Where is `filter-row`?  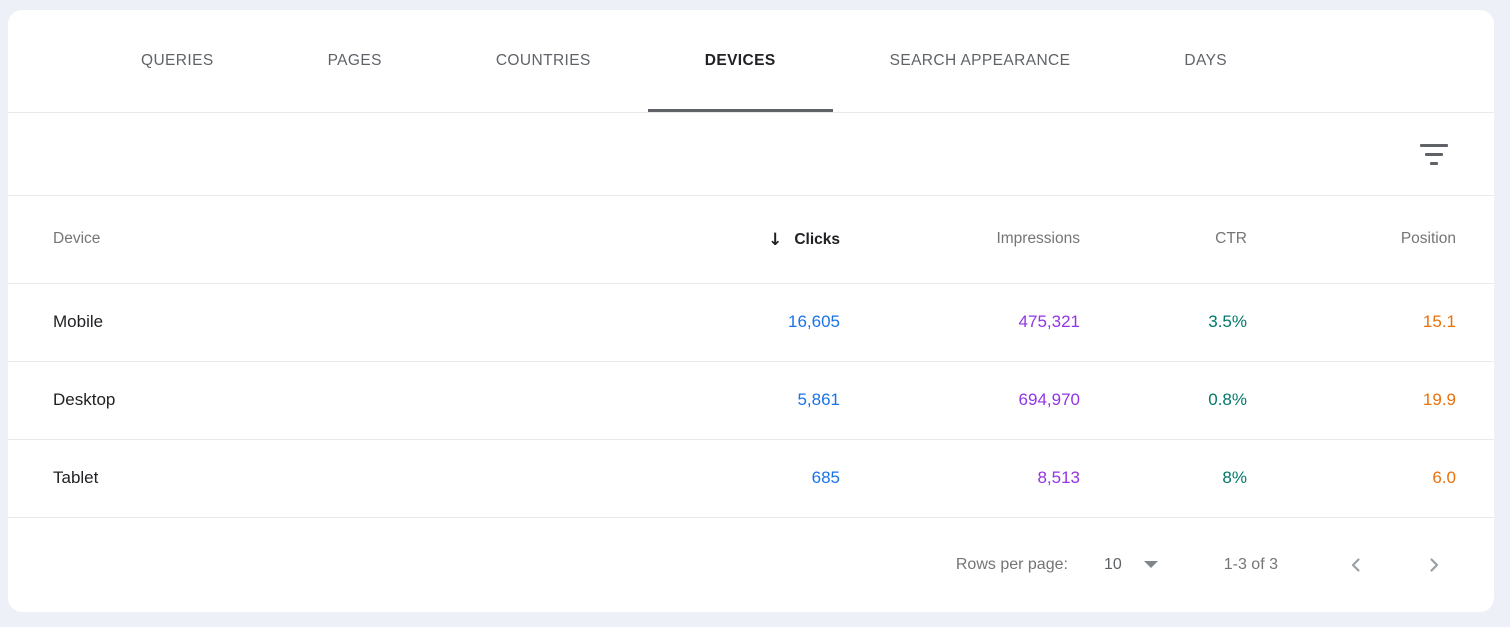 filter-row is located at coordinates (751, 154).